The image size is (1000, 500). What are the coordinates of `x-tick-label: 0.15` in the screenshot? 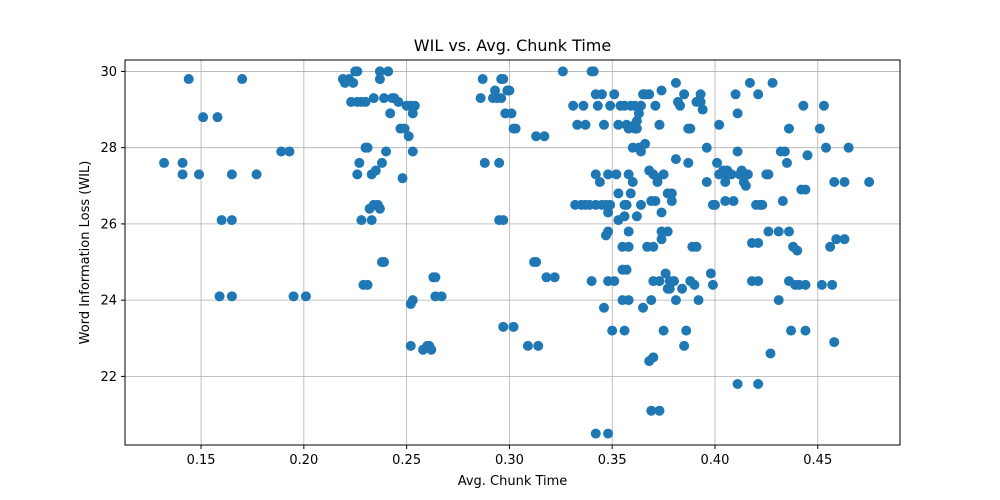 It's located at (201, 460).